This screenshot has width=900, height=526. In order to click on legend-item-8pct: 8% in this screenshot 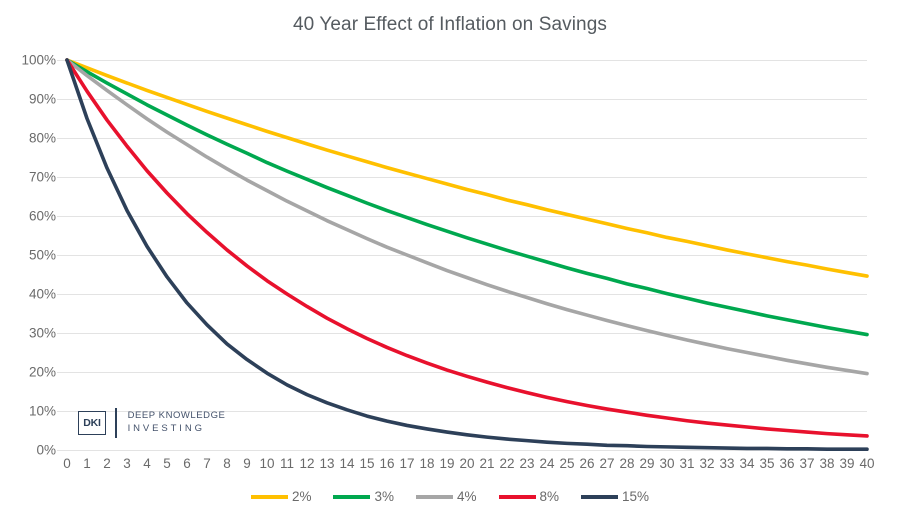, I will do `click(529, 496)`.